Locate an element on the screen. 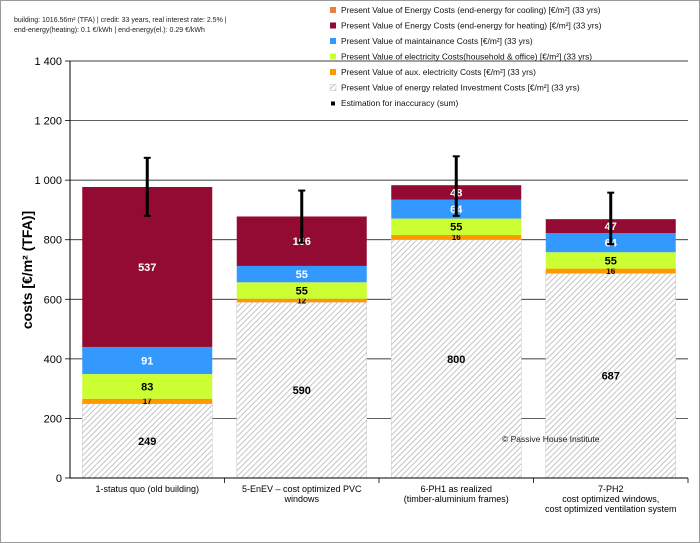  data-label: 17 is located at coordinates (147, 401).